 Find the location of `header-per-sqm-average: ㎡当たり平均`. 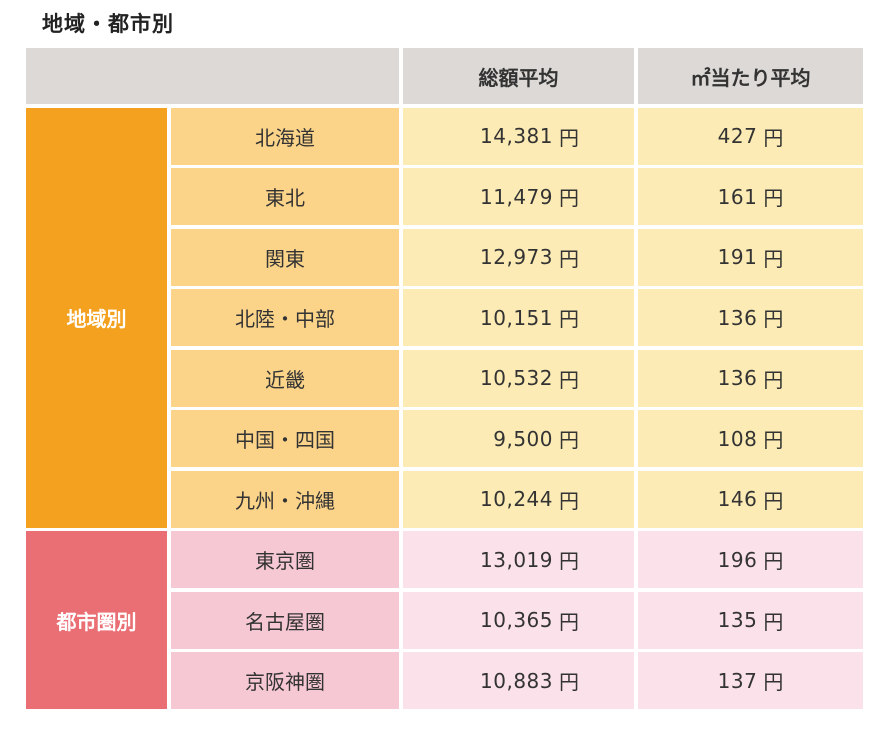

header-per-sqm-average: ㎡当たり平均 is located at coordinates (750, 76).